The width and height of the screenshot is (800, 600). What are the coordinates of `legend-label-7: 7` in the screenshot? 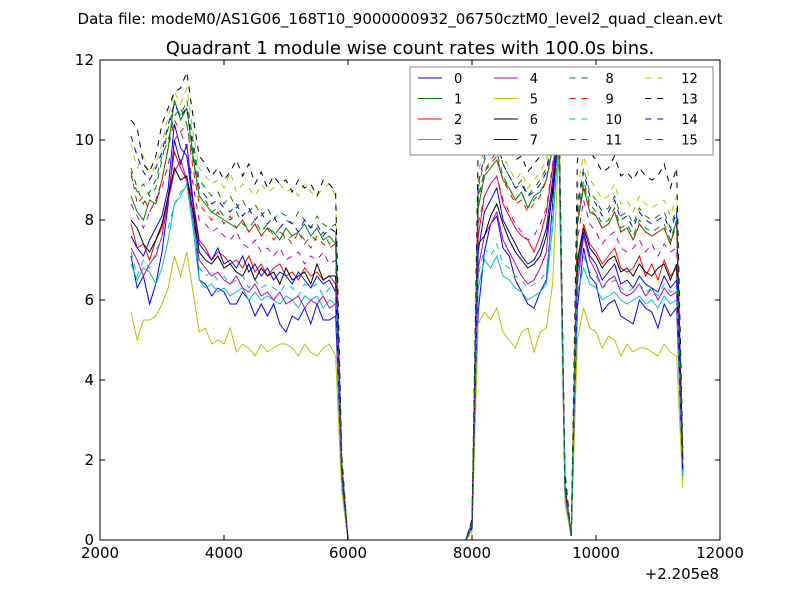 It's located at (534, 141).